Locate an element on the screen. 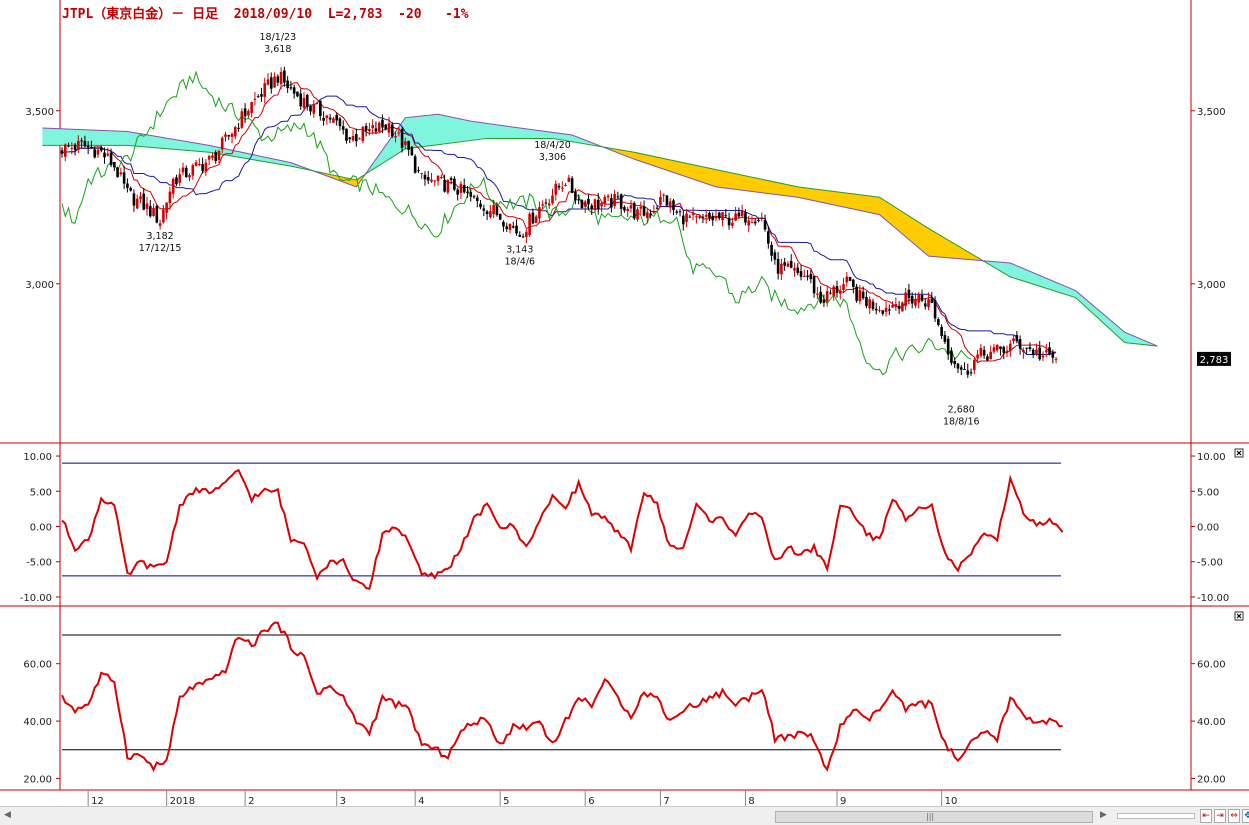  last-value-label: 2,783 is located at coordinates (1214, 360).